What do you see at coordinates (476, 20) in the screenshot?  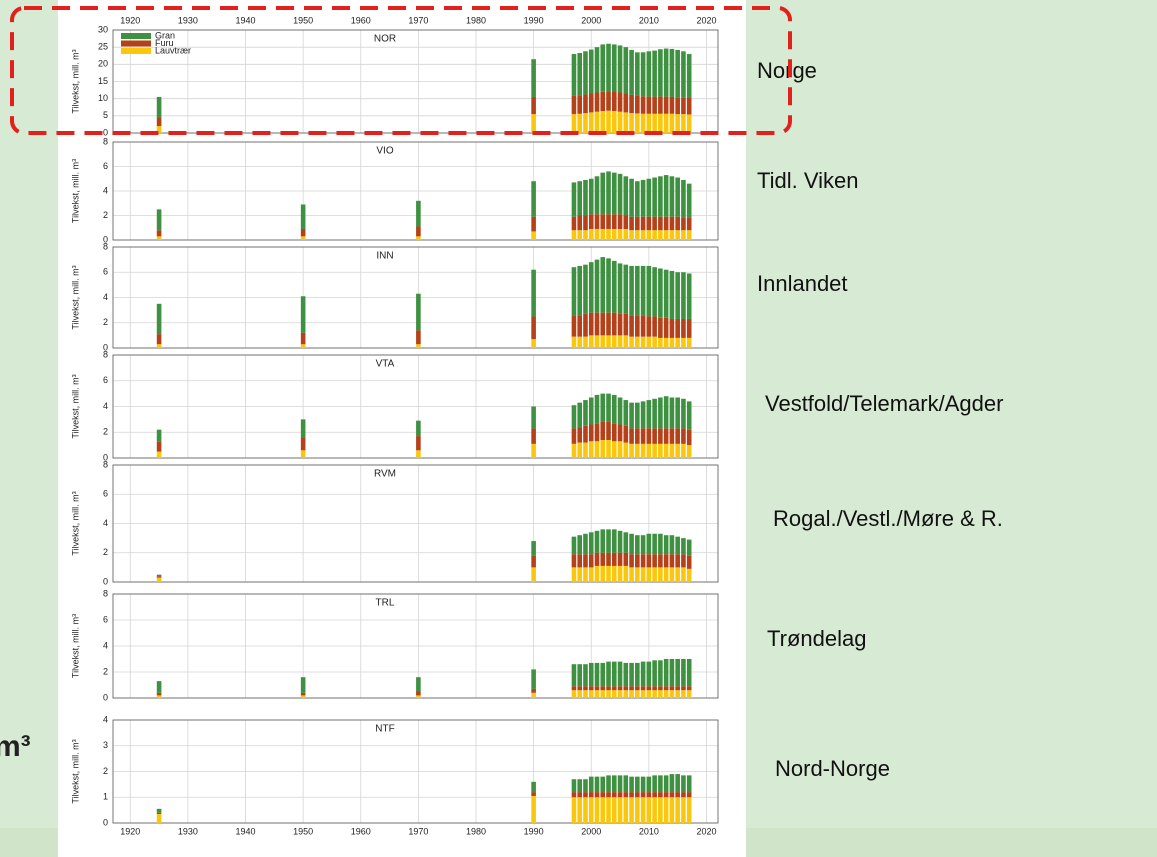 I see `x-tick-label: 1980` at bounding box center [476, 20].